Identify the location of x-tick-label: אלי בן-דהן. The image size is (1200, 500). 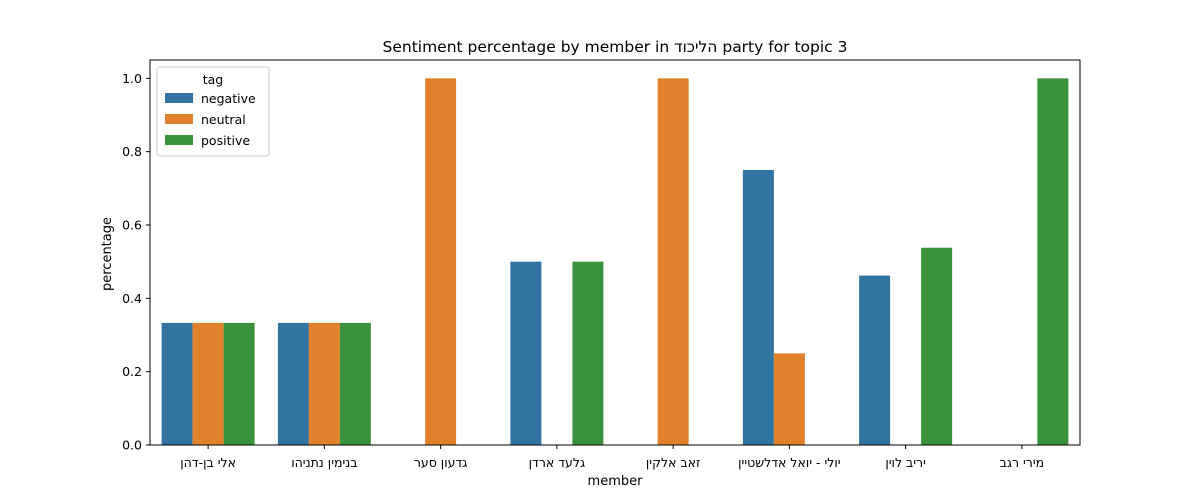
(208, 462).